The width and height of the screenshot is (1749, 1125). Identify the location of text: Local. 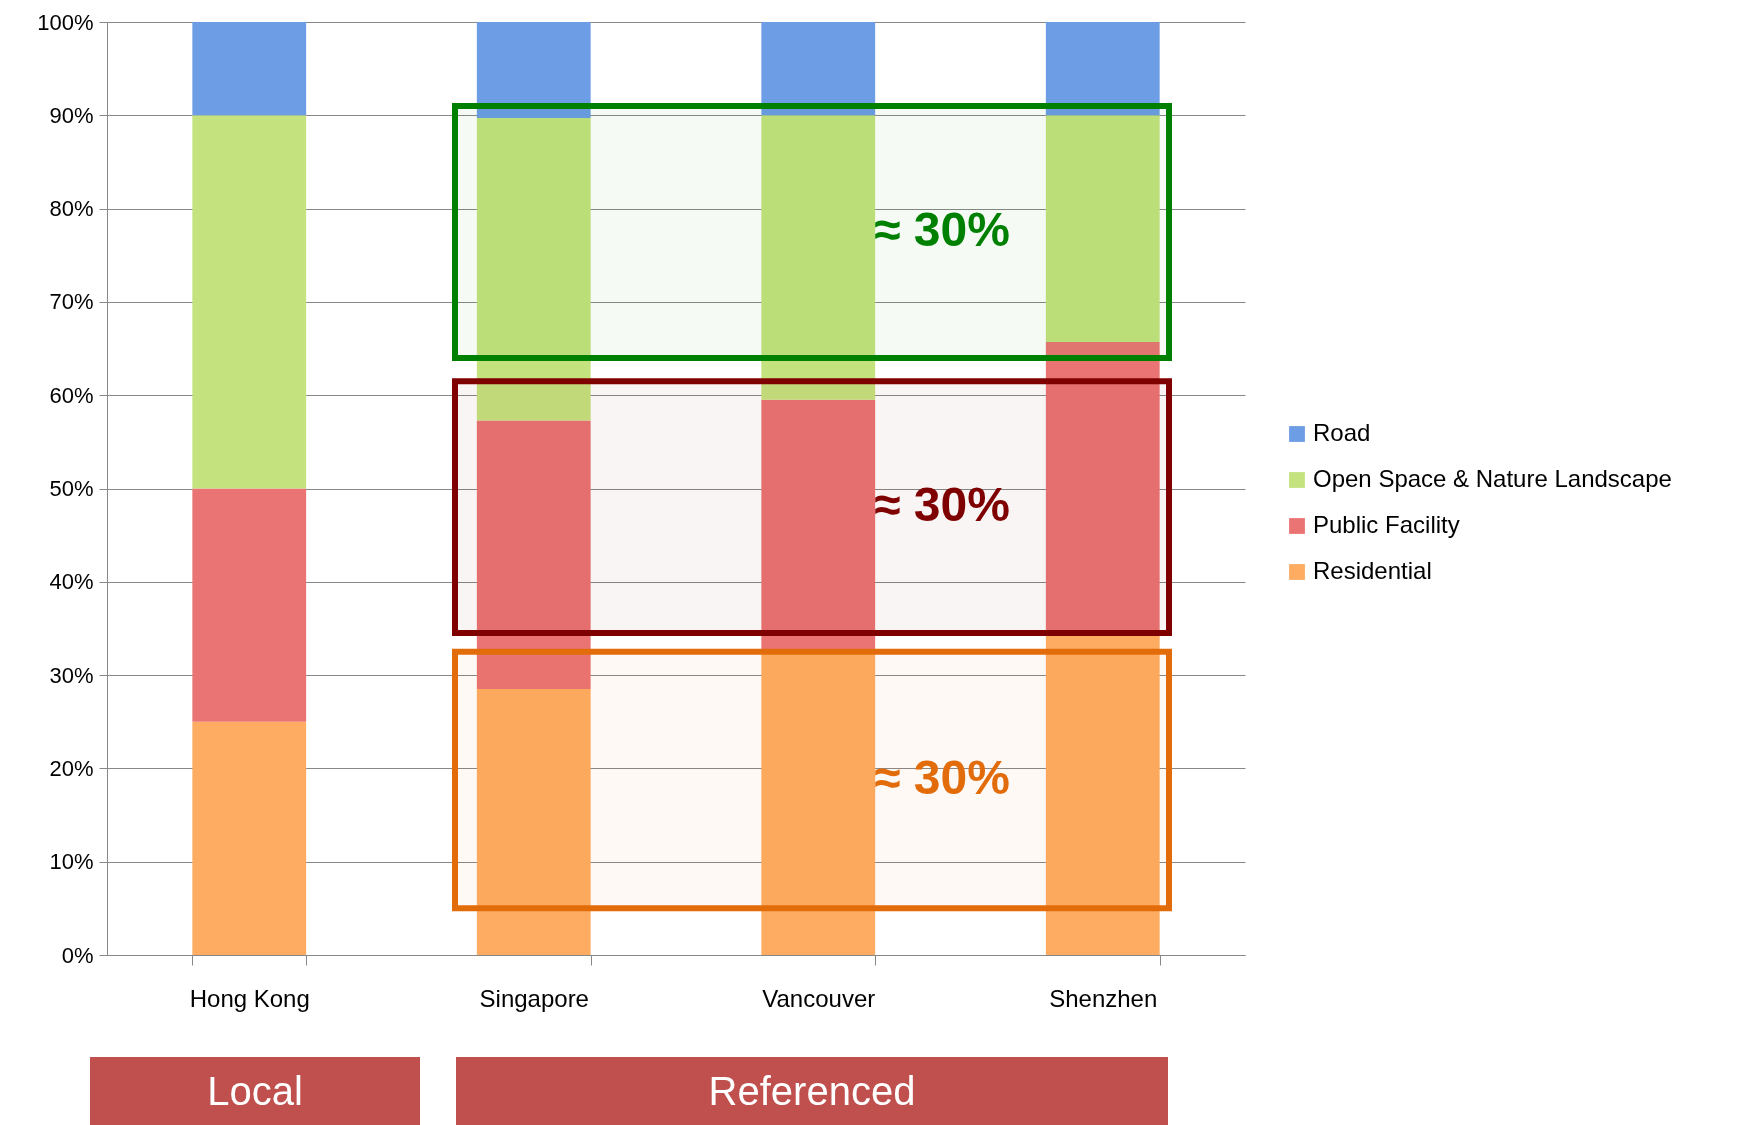
(255, 1091).